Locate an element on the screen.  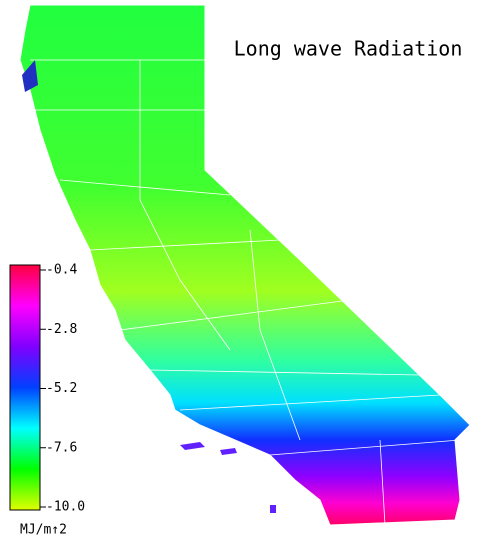
tick-label: -7.6 is located at coordinates (61, 447).